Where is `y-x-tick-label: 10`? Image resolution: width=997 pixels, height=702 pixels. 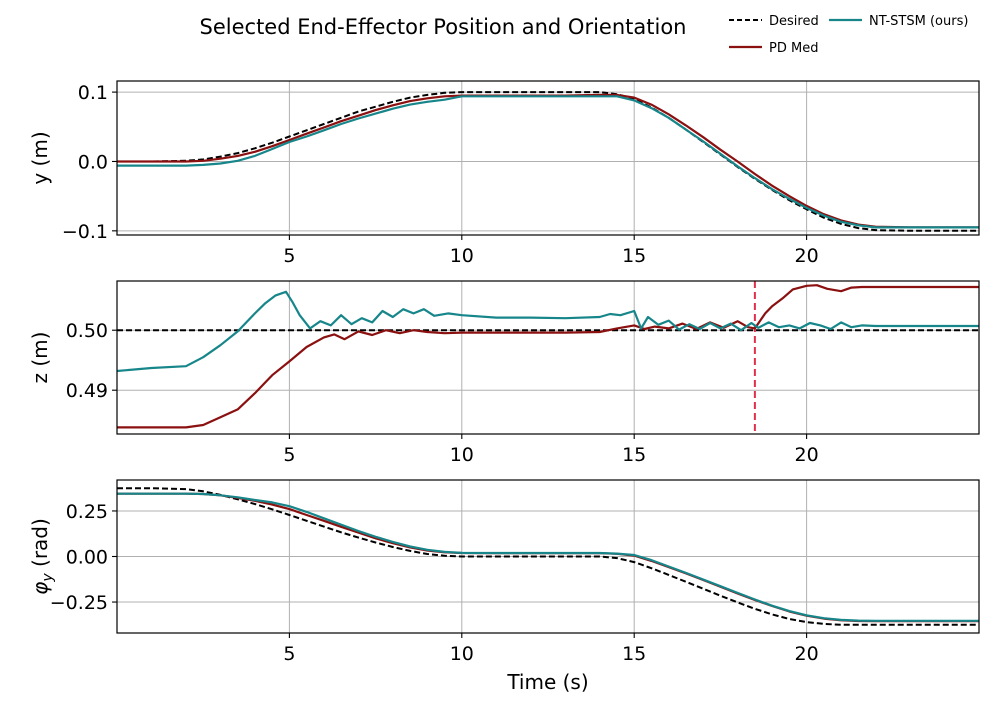
y-x-tick-label: 10 is located at coordinates (462, 256).